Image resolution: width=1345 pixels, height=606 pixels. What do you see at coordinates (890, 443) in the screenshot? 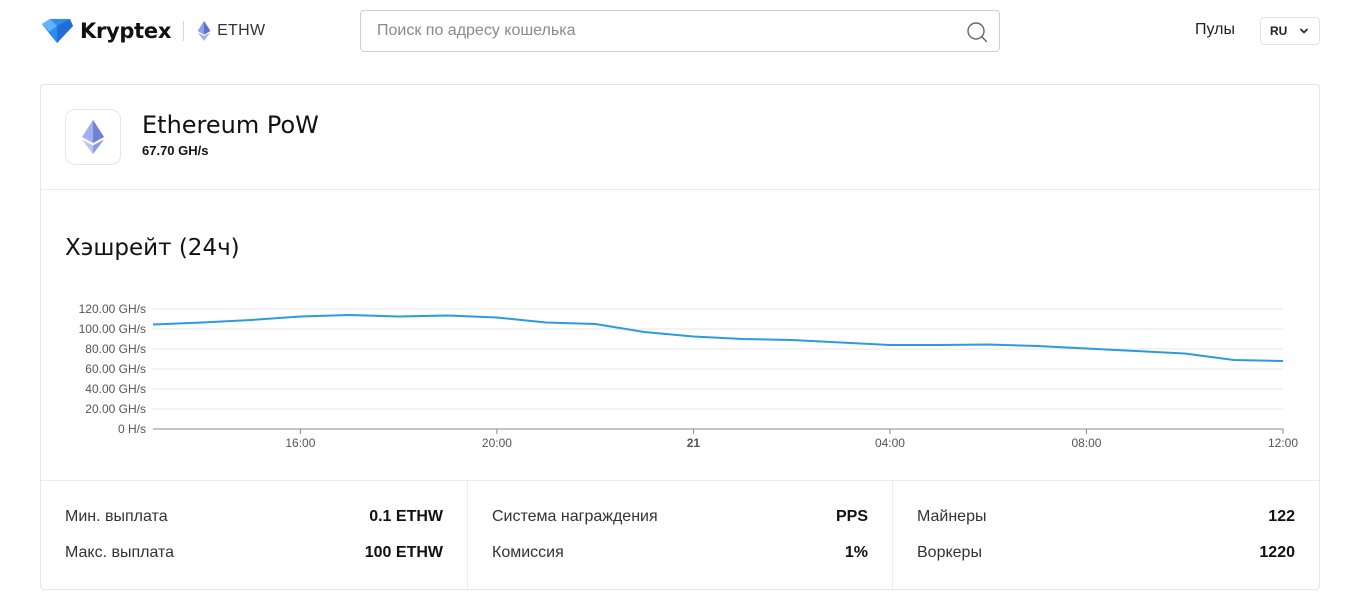
I see `chart-x-tick-label: 04:00` at bounding box center [890, 443].